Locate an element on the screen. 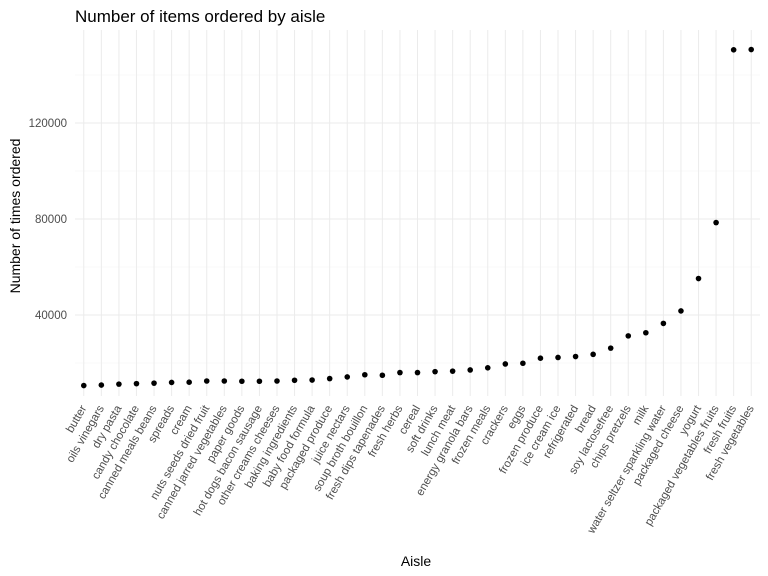  y-tick-label: 120000 is located at coordinates (48, 124).